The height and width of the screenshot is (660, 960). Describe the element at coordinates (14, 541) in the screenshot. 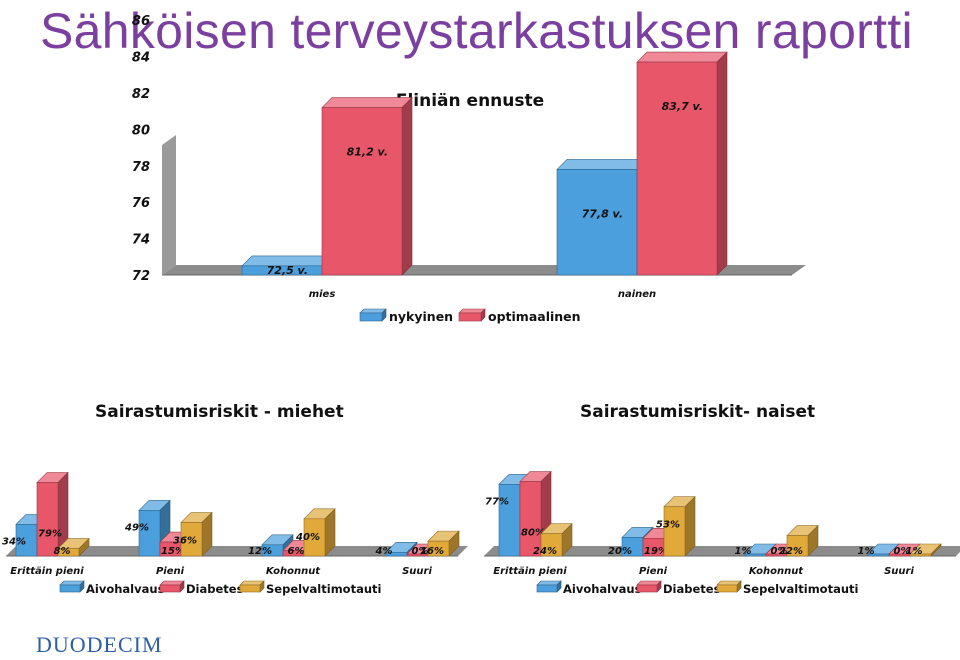

I see `data-label: 34%` at that location.